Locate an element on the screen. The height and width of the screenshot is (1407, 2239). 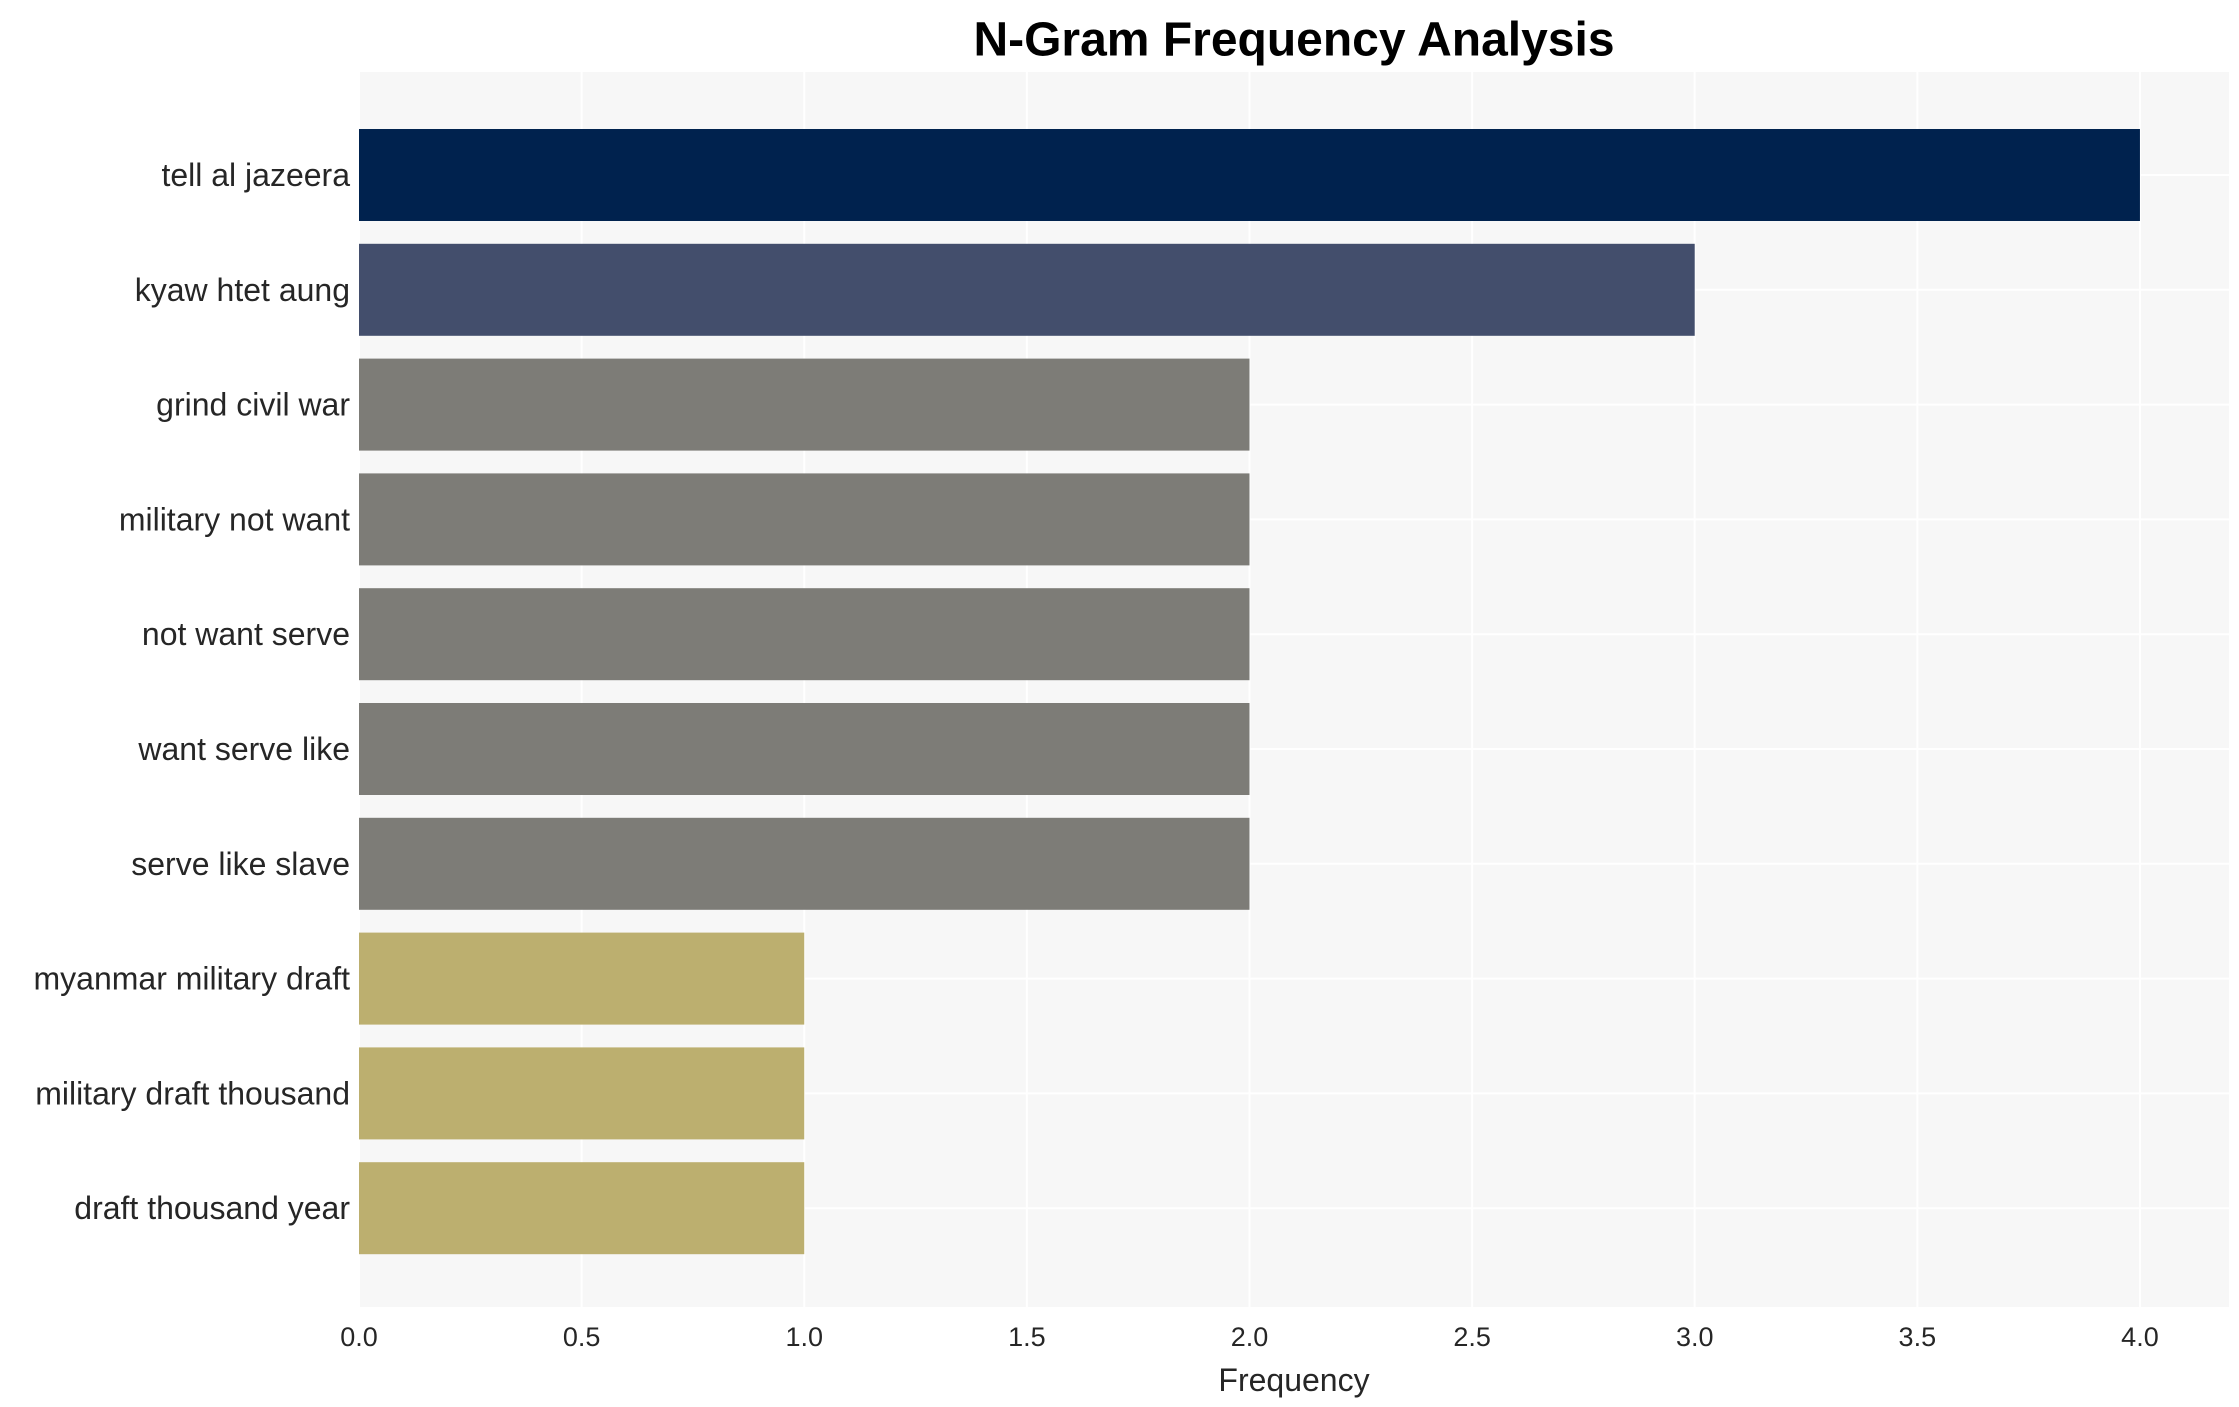
x-axis-label: Frequency is located at coordinates (1293, 1380).